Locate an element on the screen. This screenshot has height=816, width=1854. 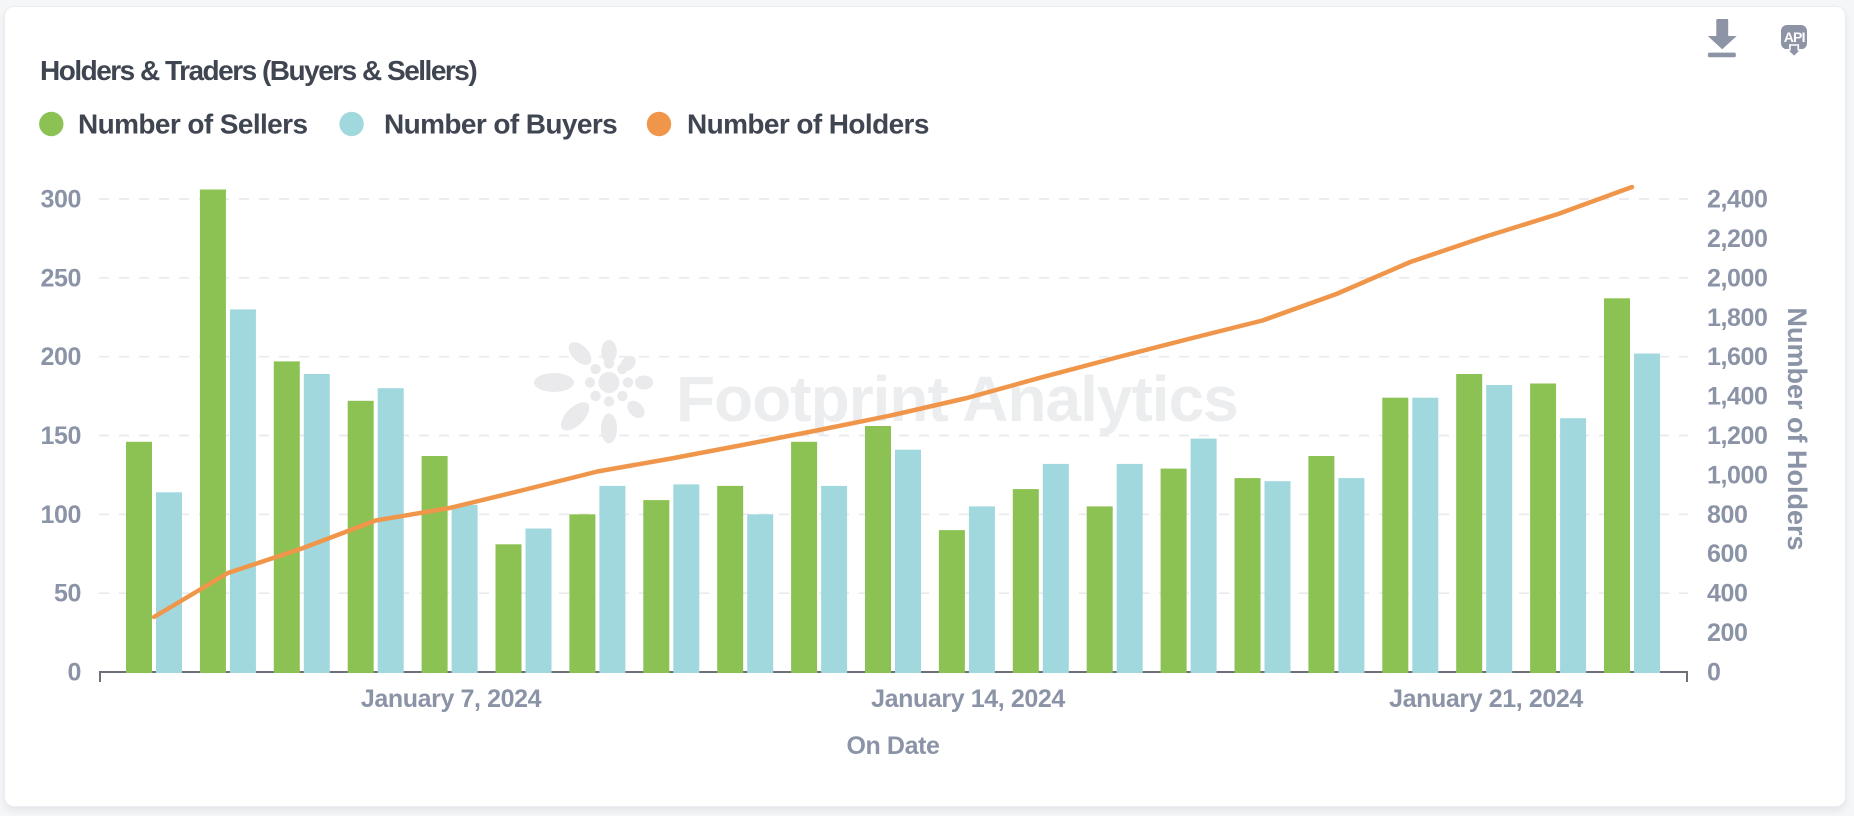
svg-text: 1,600 is located at coordinates (1737, 357).